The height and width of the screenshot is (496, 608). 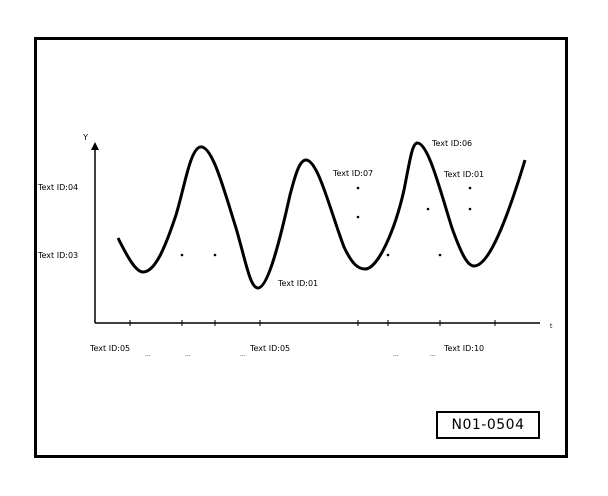 What do you see at coordinates (488, 425) in the screenshot?
I see `figure-id-label: N01-0504` at bounding box center [488, 425].